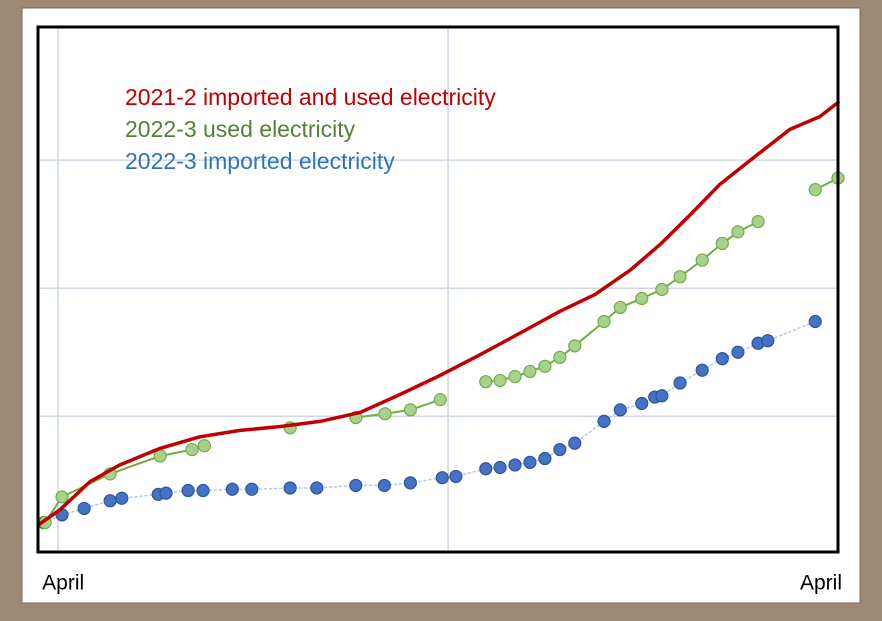 The width and height of the screenshot is (882, 621). What do you see at coordinates (442, 583) in the screenshot?
I see `x-axis: April April` at bounding box center [442, 583].